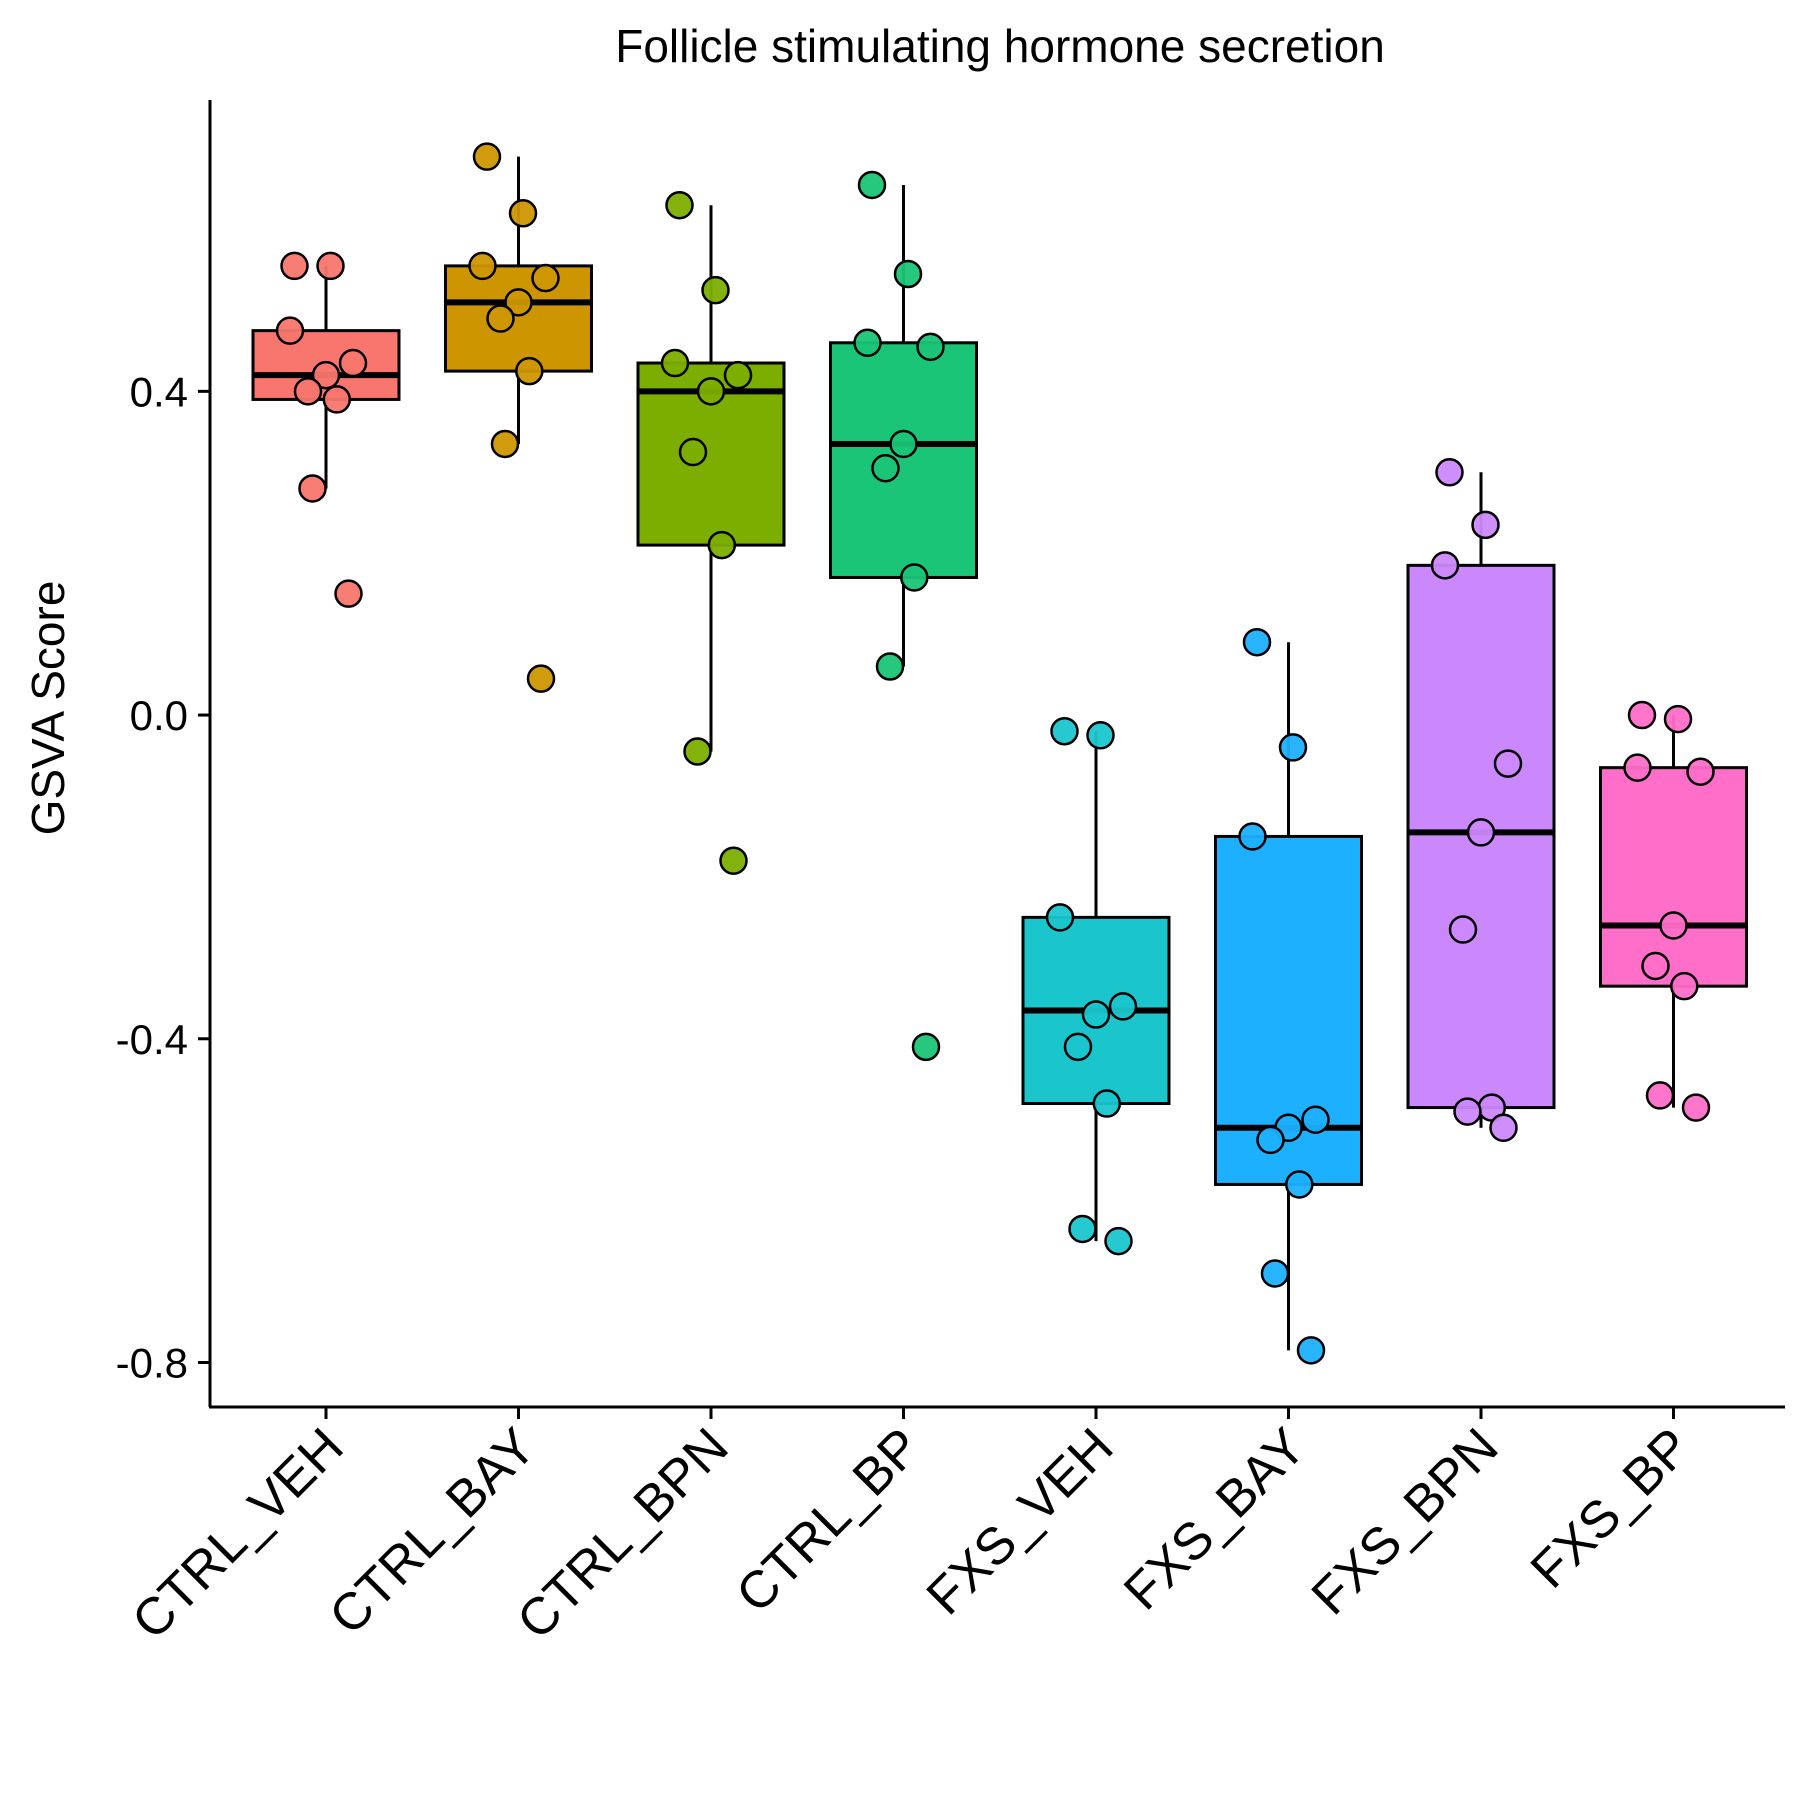 This screenshot has width=1800, height=1800. What do you see at coordinates (518, 417) in the screenshot?
I see `box-group-ctrl-bay` at bounding box center [518, 417].